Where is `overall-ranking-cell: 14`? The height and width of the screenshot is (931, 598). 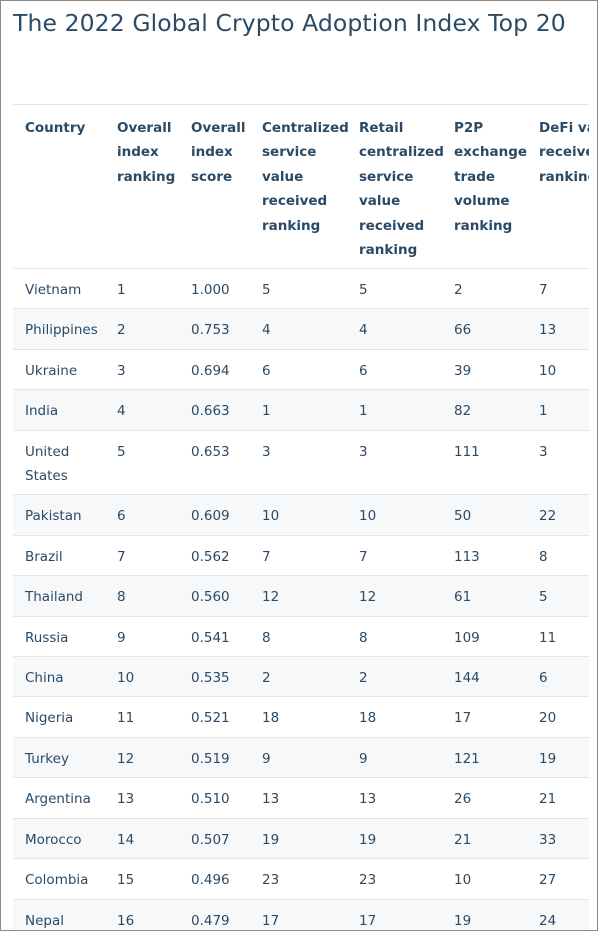
overall-ranking-cell: 14 is located at coordinates (126, 839).